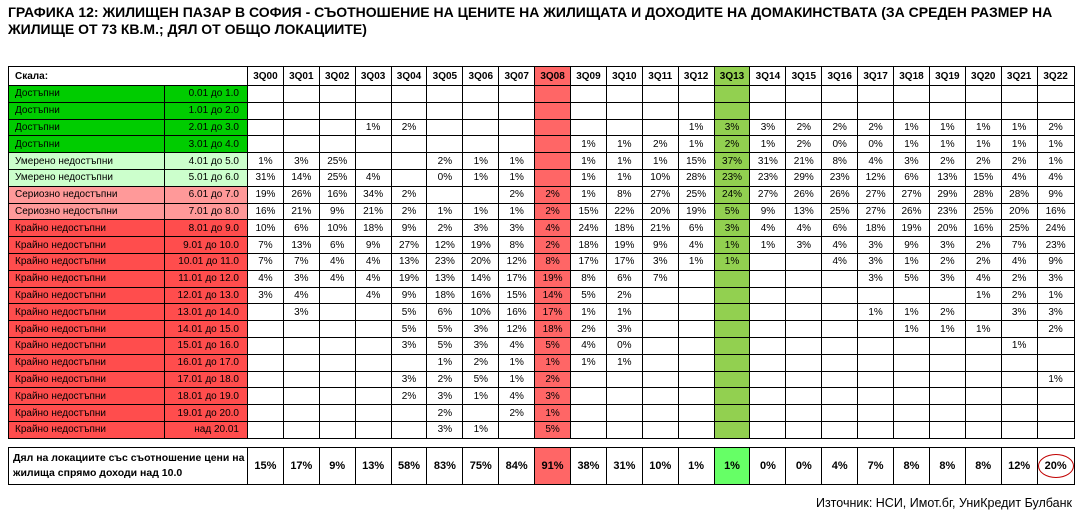  I want to click on range-label: 13.01 до 14.0, so click(206, 312).